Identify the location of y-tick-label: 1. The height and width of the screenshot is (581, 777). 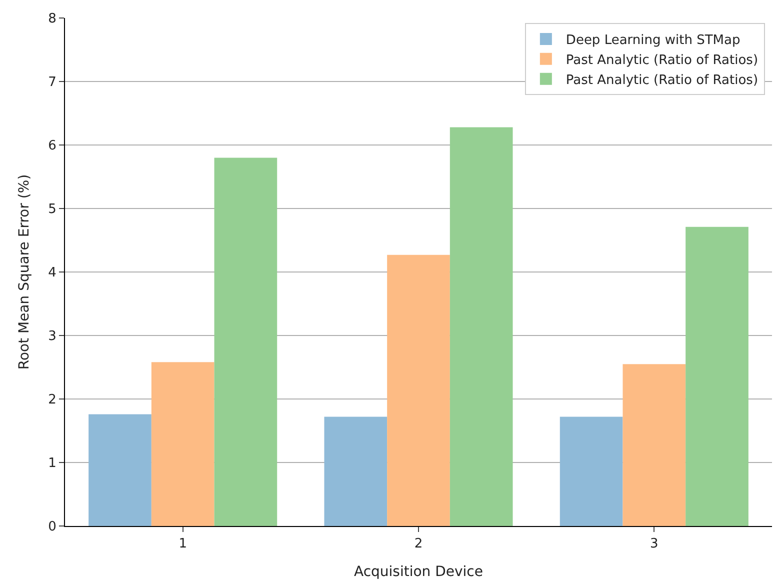
(52, 464).